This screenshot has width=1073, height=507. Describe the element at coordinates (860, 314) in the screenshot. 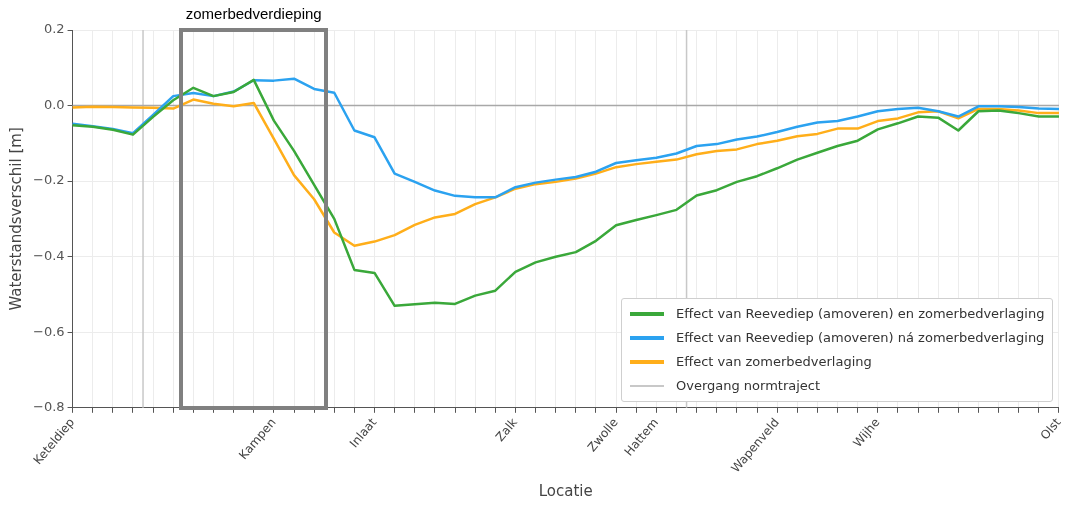

I see `legend-label: Effect van Reevediep (amoveren) en zomerbedverlaging` at that location.